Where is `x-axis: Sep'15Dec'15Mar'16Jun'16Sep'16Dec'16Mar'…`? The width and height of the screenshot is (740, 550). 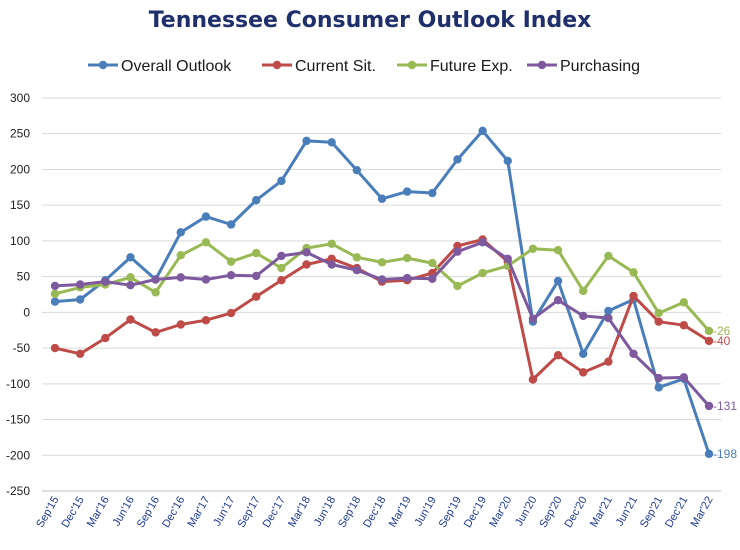
x-axis: Sep'15Dec'15Mar'16Jun'16Sep'16Dec'16Mar'… is located at coordinates (377, 510).